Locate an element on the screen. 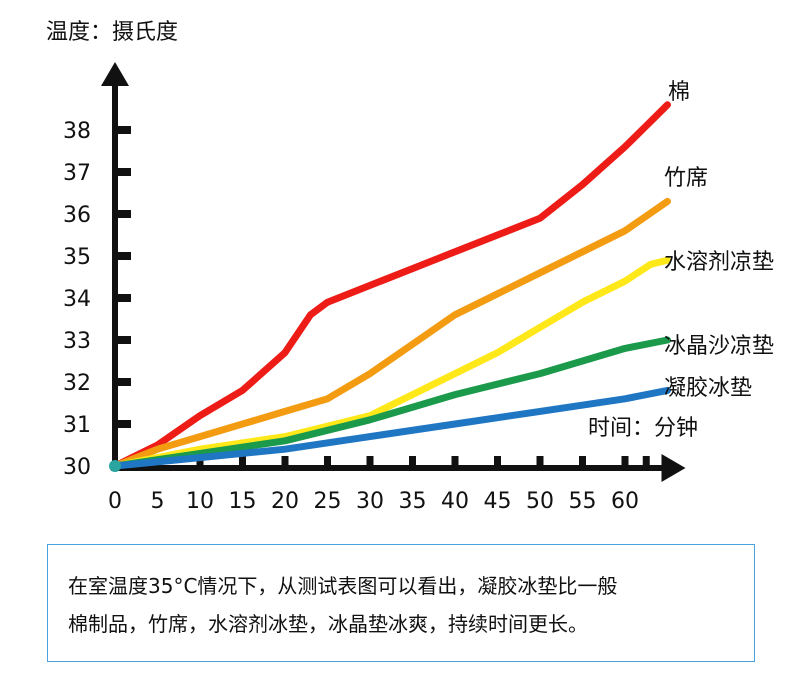 This screenshot has height=684, width=800. origin-dot is located at coordinates (115, 466).